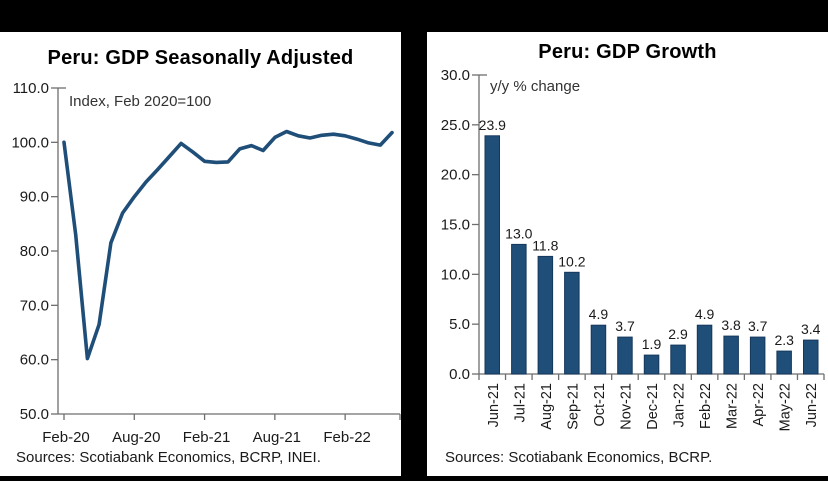  I want to click on x-tick-label: Feb-21, so click(207, 437).